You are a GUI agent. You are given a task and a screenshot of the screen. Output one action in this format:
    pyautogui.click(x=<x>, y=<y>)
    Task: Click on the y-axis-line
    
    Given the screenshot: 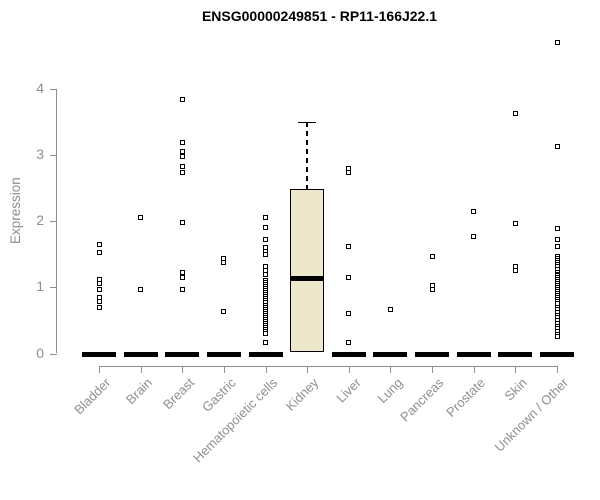 What is the action you would take?
    pyautogui.click(x=56, y=221)
    